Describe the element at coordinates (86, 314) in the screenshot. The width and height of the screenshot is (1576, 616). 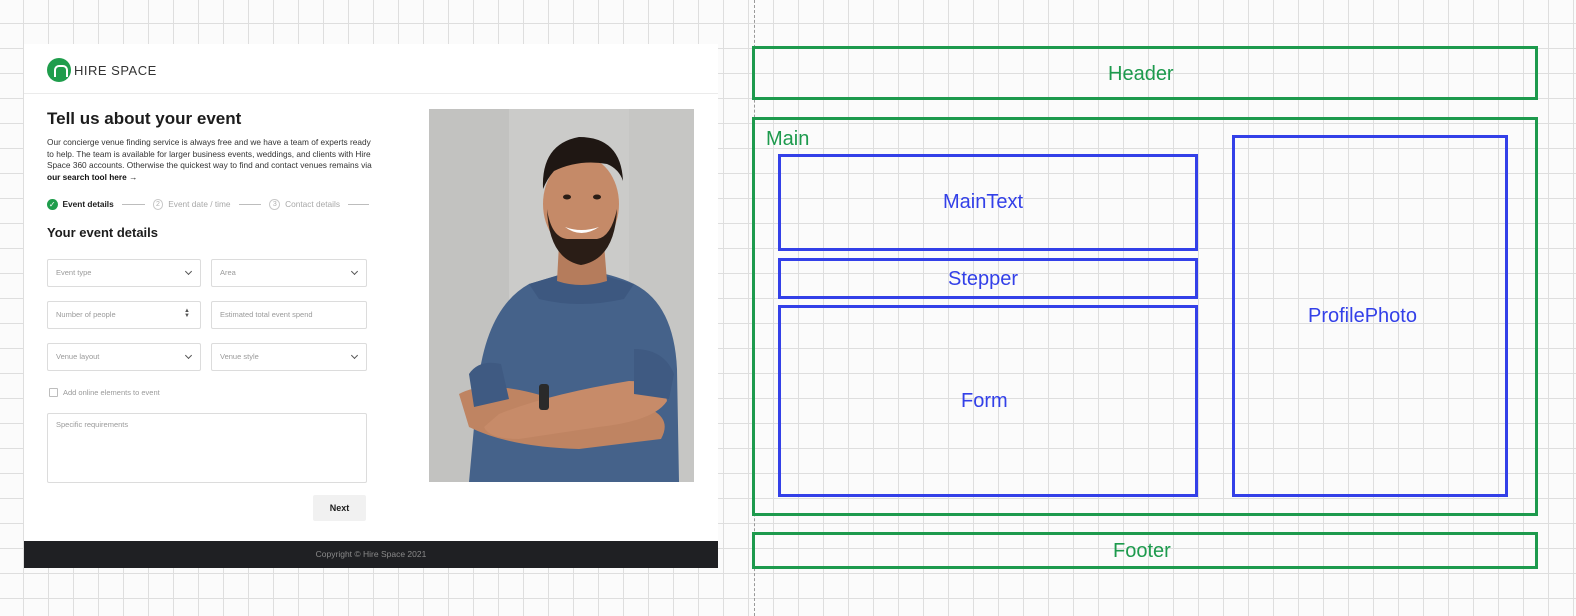
I see `number-of-people-placeholder: Number of people` at that location.